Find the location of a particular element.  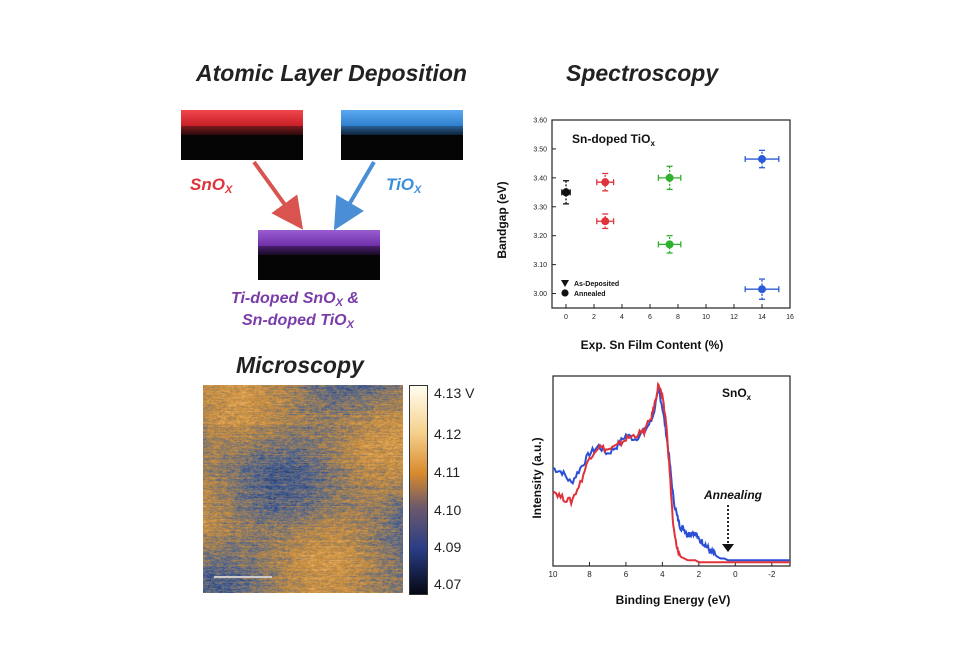

colorbar is located at coordinates (418, 490).